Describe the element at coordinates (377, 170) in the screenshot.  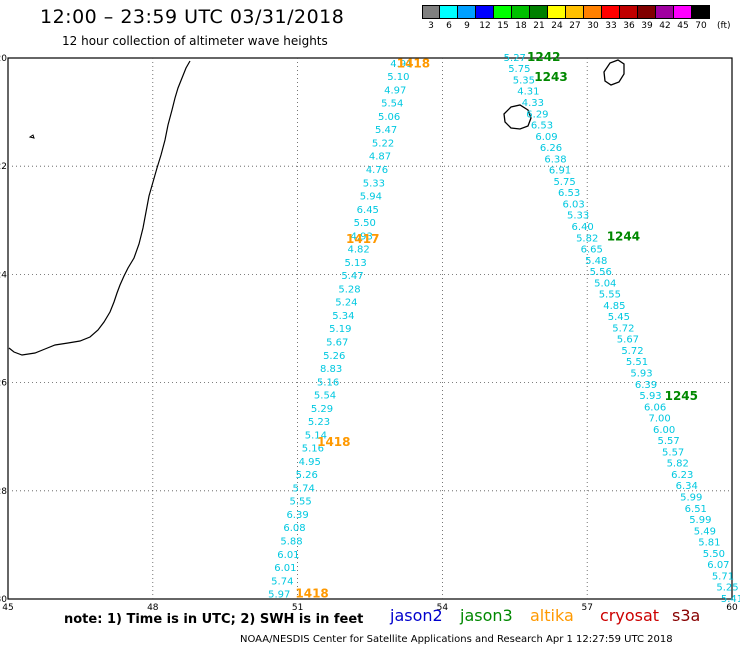
I see `wave-height-value: 4.76` at that location.